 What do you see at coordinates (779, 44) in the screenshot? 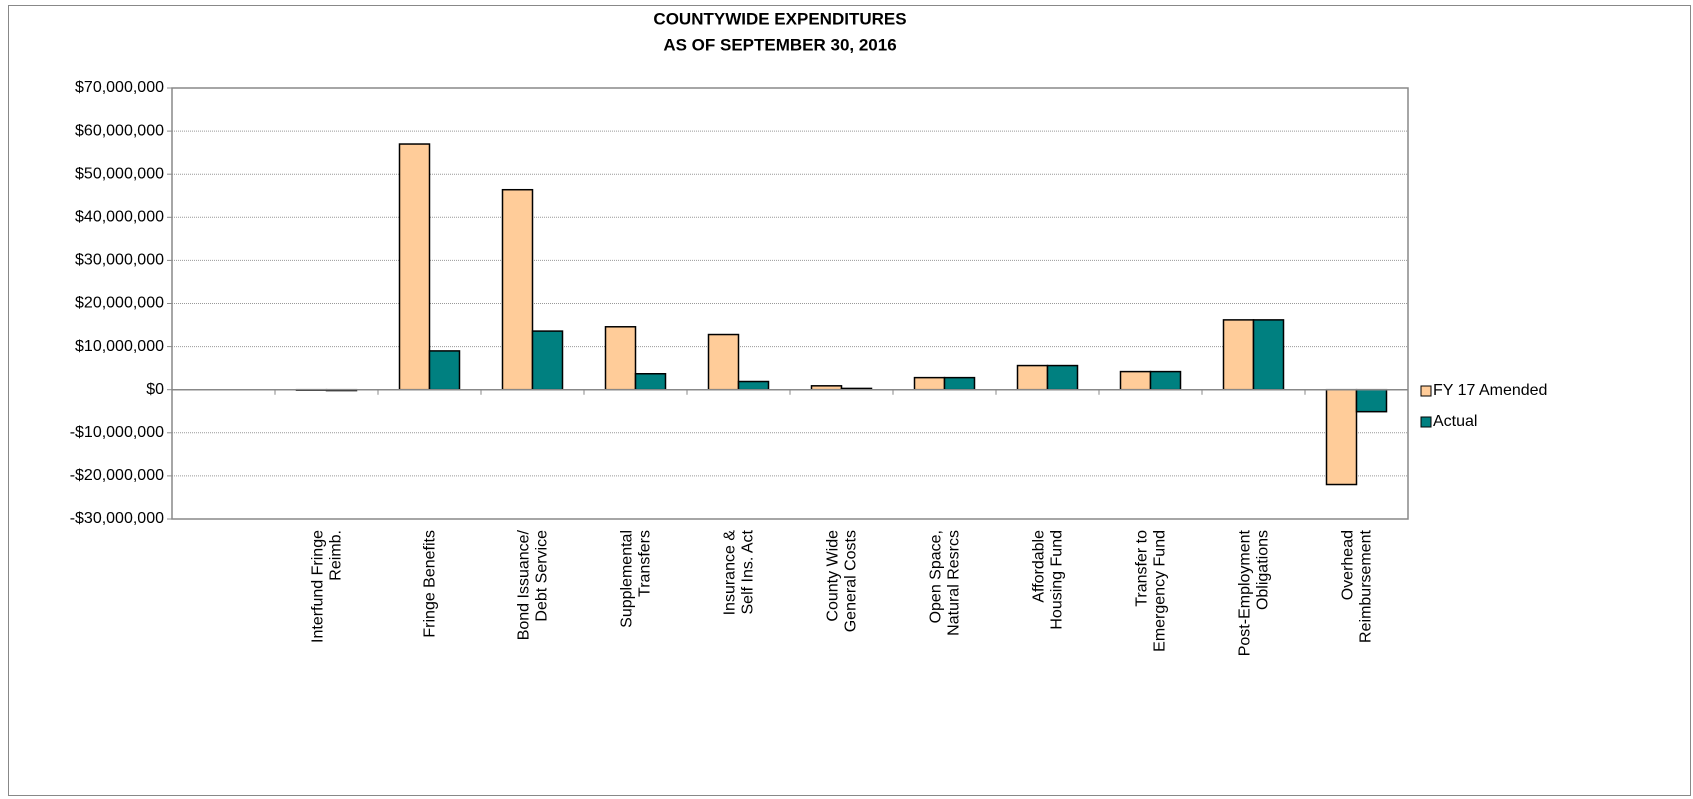
I see `chart-subtitle: AS OF SEPTEMBER 30, 2016` at bounding box center [779, 44].